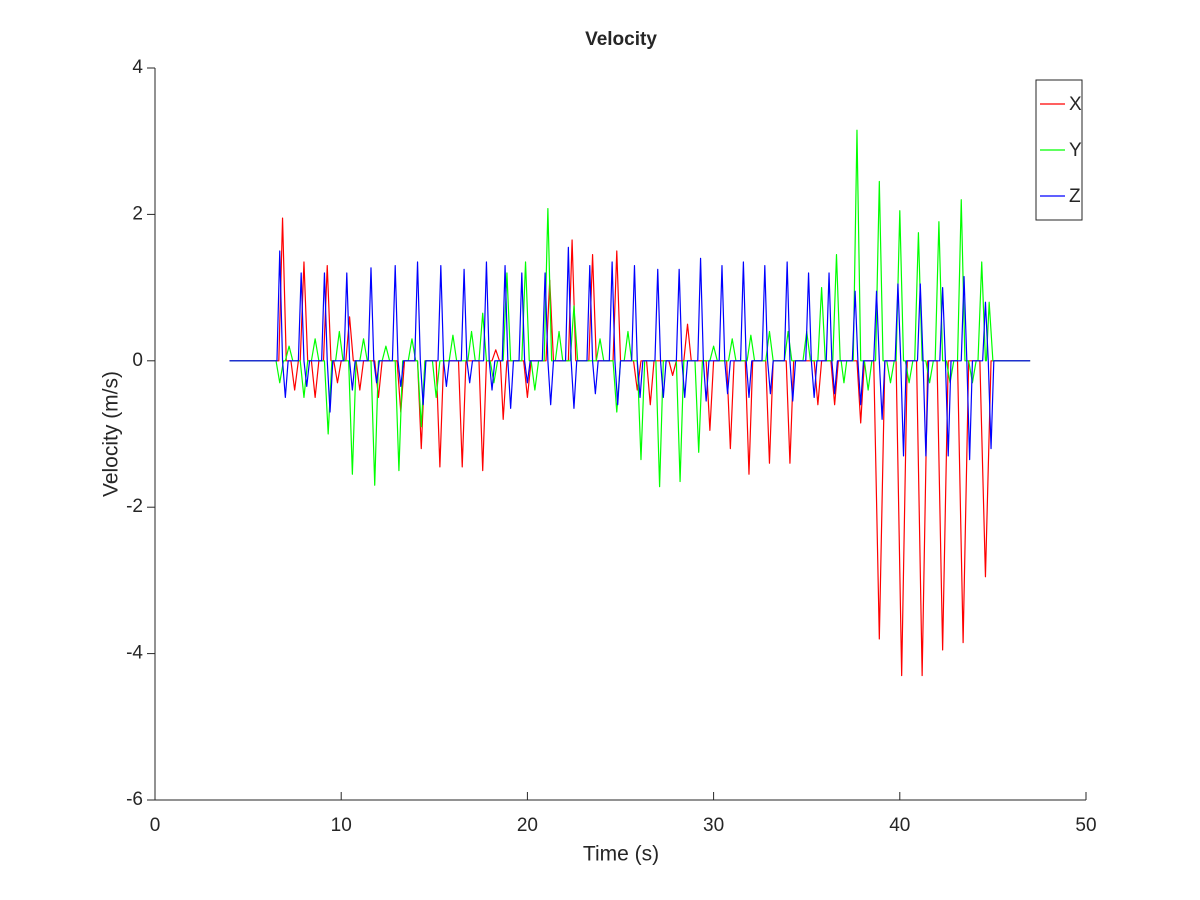 This screenshot has width=1200, height=900. Describe the element at coordinates (621, 854) in the screenshot. I see `x-axis-label: Time (s)` at that location.